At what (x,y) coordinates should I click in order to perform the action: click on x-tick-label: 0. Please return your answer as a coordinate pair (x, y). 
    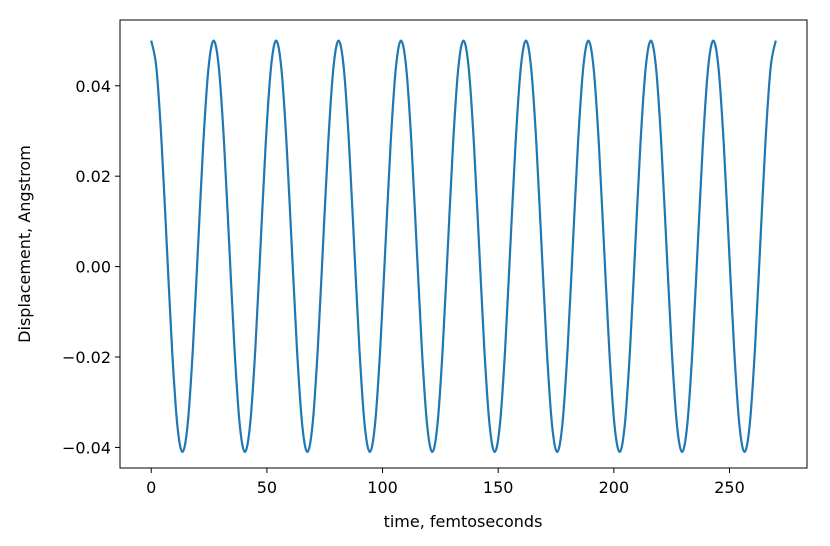
    Looking at the image, I should click on (151, 487).